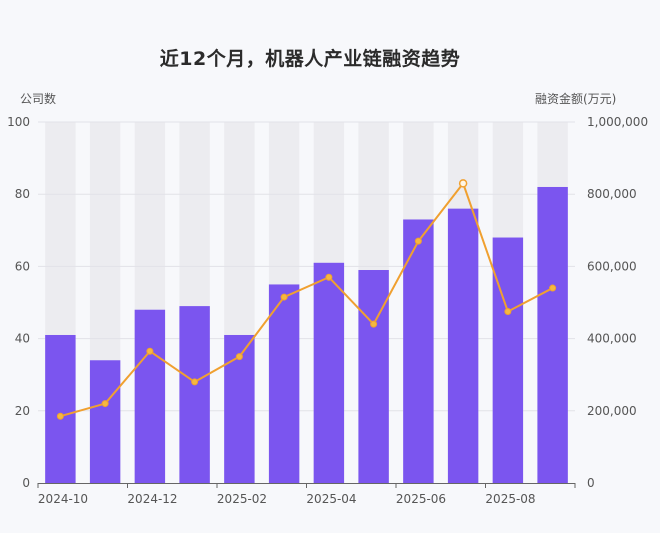  What do you see at coordinates (63, 499) in the screenshot?
I see `x-axis-label: 2024-10` at bounding box center [63, 499].